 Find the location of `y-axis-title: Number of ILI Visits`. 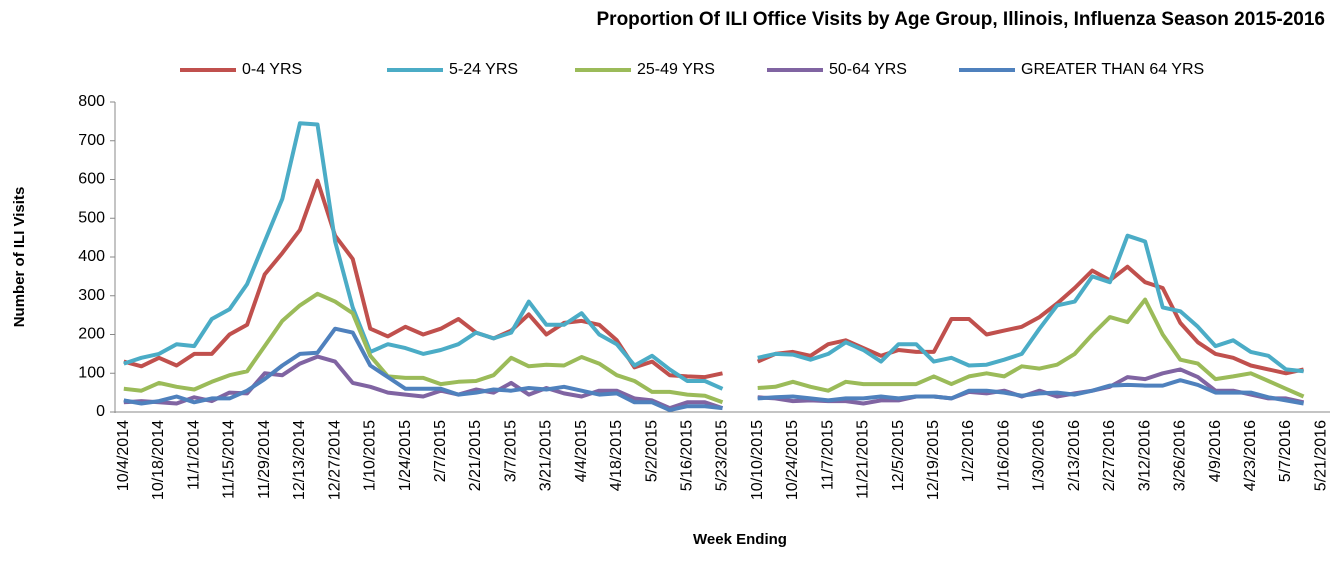

y-axis-title: Number of ILI Visits is located at coordinates (19, 257).